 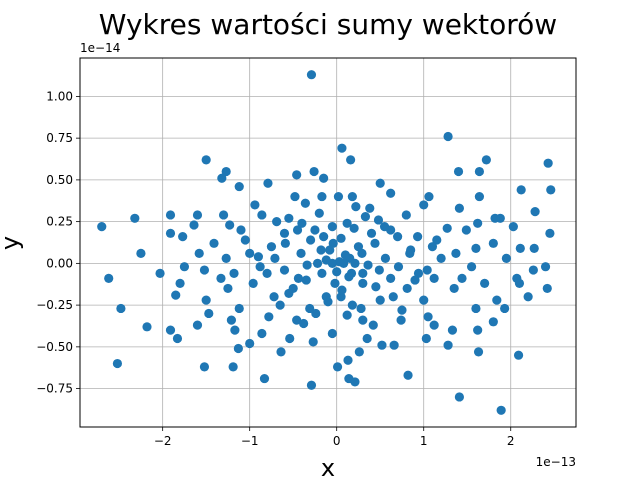 What do you see at coordinates (59, 263) in the screenshot?
I see `y-tick-label: 0.00` at bounding box center [59, 263].